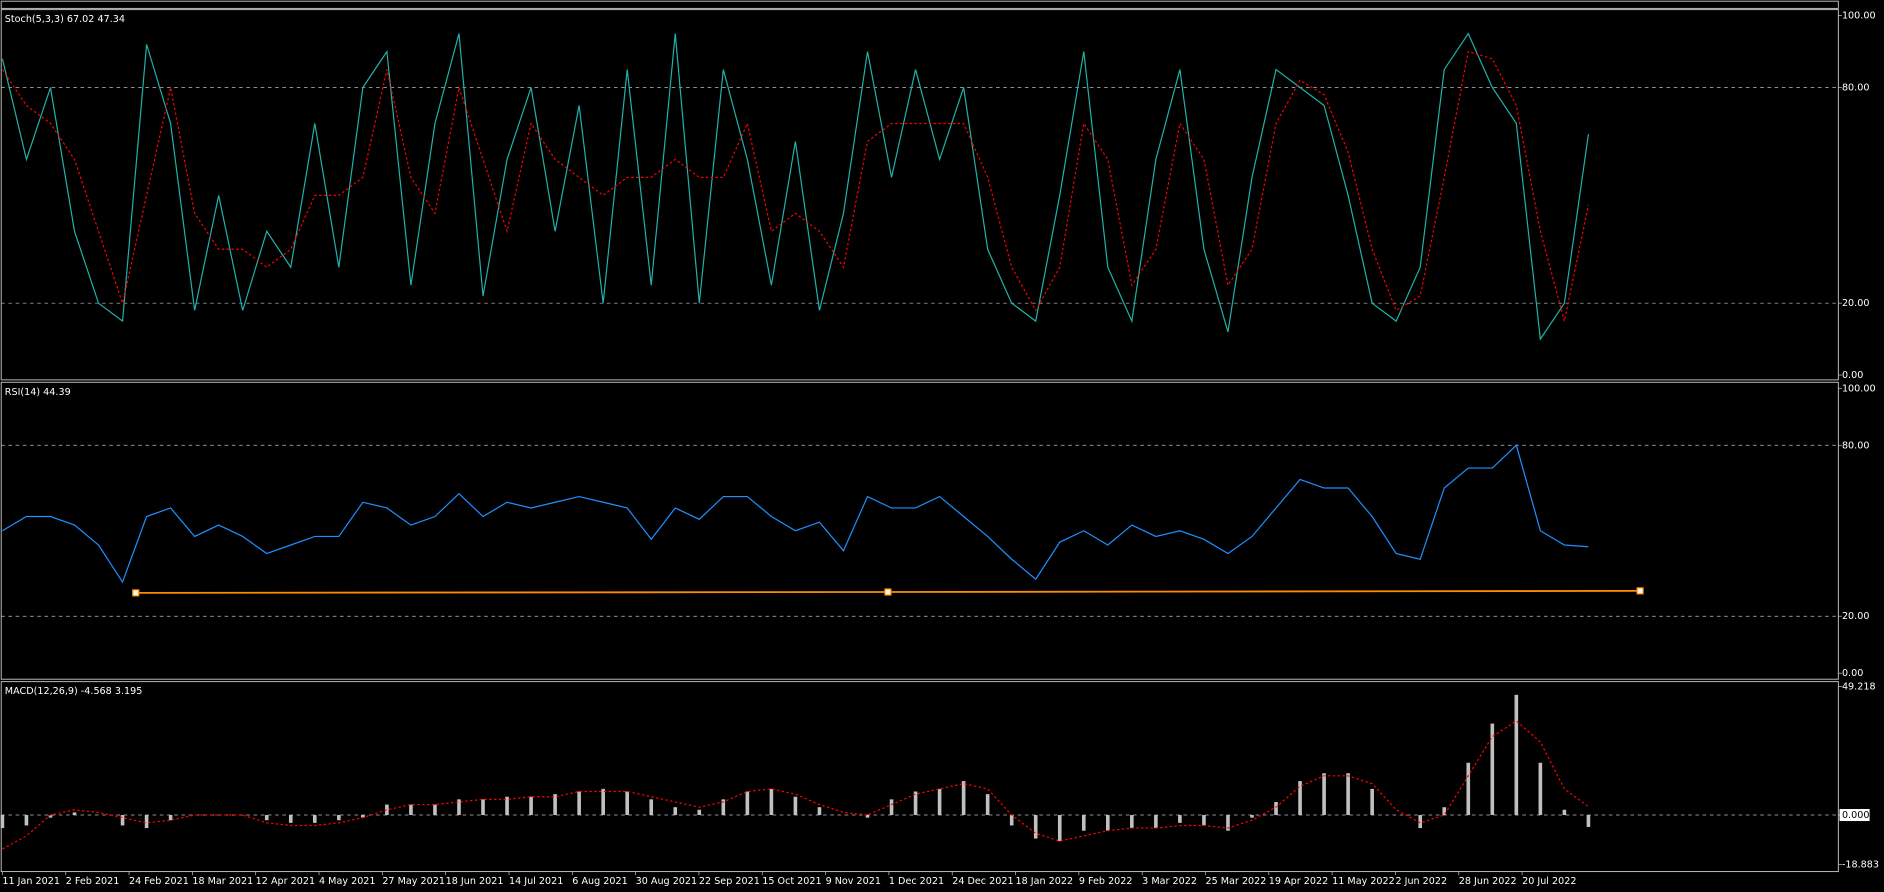 The height and width of the screenshot is (892, 1884). Describe the element at coordinates (982, 881) in the screenshot. I see `time-label: 24 Dec 2021` at that location.